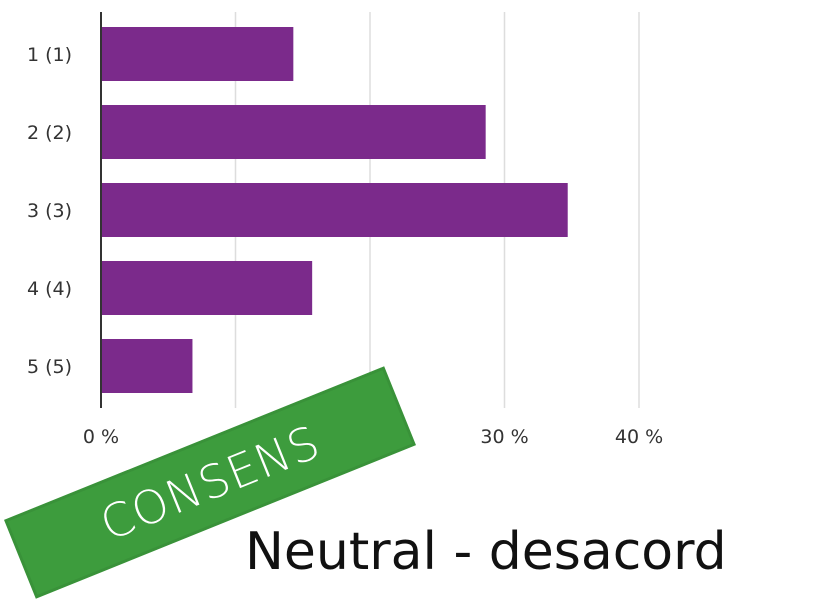  What do you see at coordinates (101, 437) in the screenshot?
I see `x-tick-label: 0 %` at bounding box center [101, 437].